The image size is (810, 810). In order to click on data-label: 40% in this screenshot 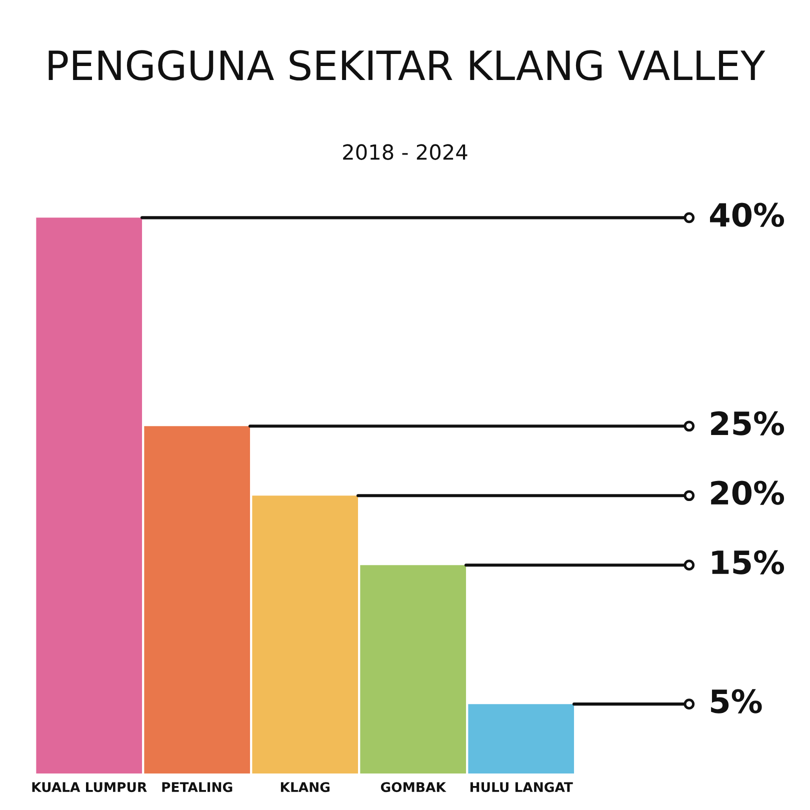, I will do `click(747, 214)`.